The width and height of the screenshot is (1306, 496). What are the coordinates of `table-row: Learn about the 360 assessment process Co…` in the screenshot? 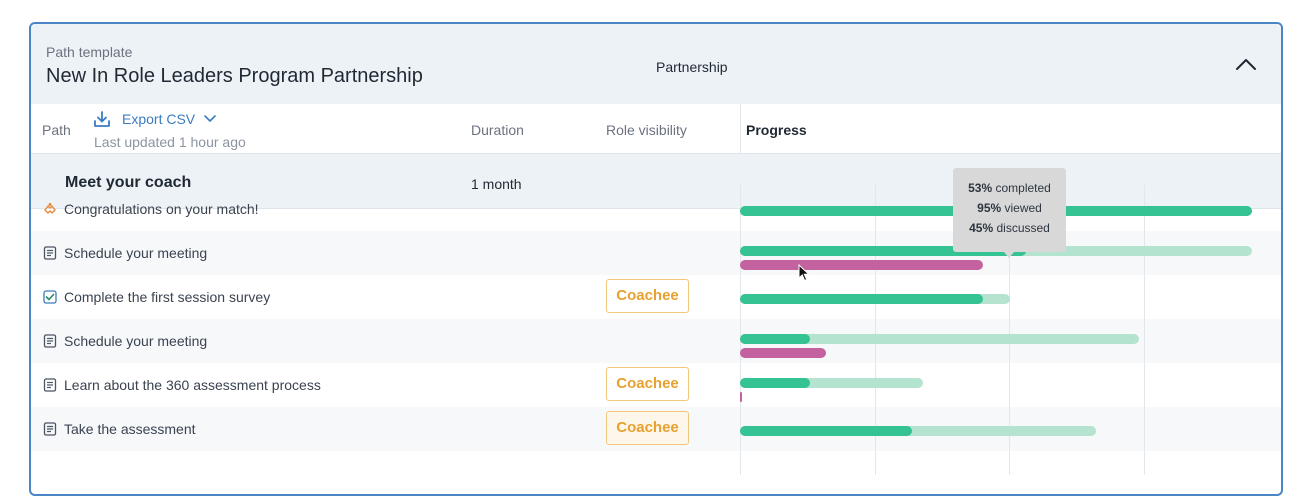 It's located at (656, 385).